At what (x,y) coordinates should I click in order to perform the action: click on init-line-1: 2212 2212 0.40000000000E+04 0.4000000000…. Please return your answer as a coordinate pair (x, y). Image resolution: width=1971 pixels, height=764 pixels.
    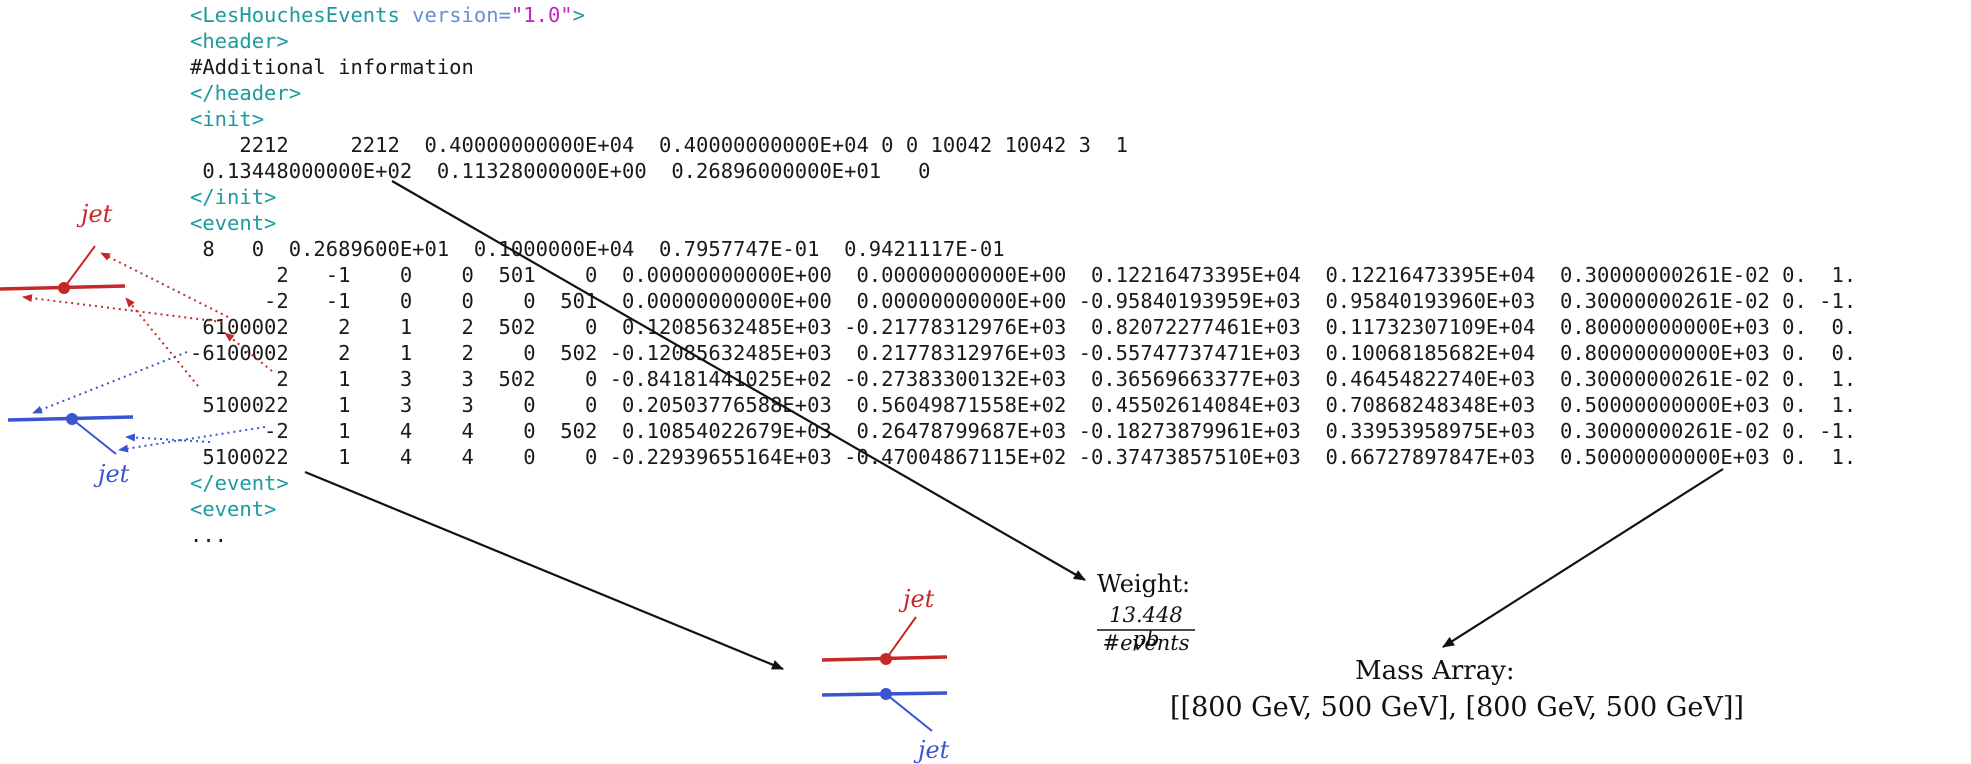
    Looking at the image, I should click on (659, 145).